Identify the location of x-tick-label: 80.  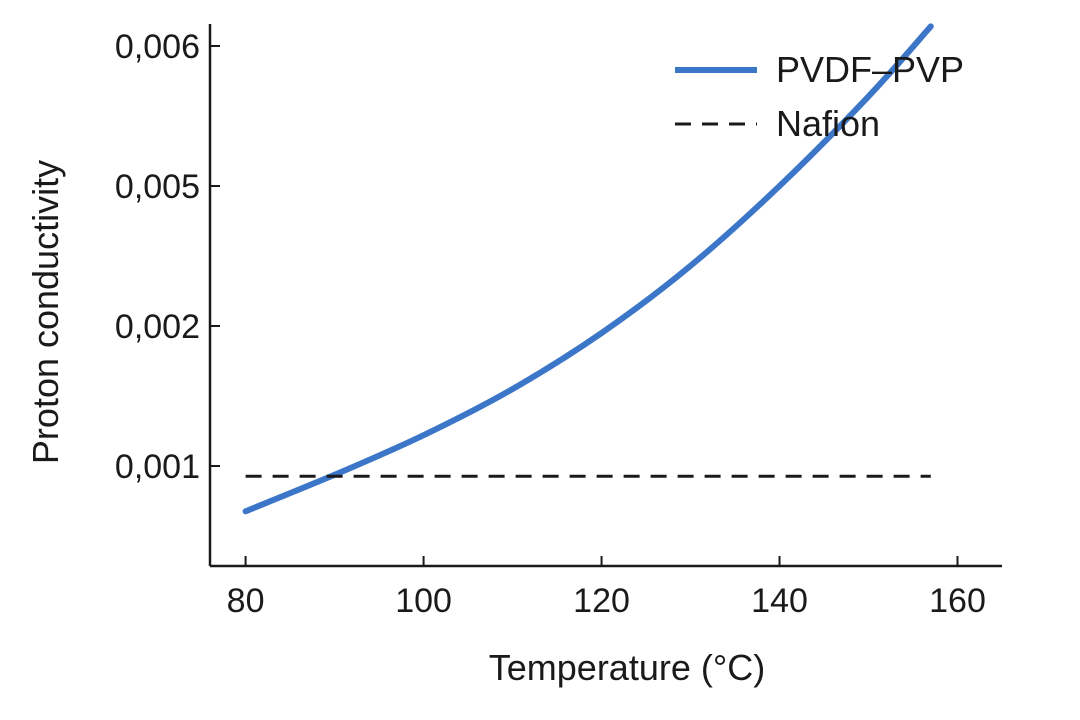
(246, 601).